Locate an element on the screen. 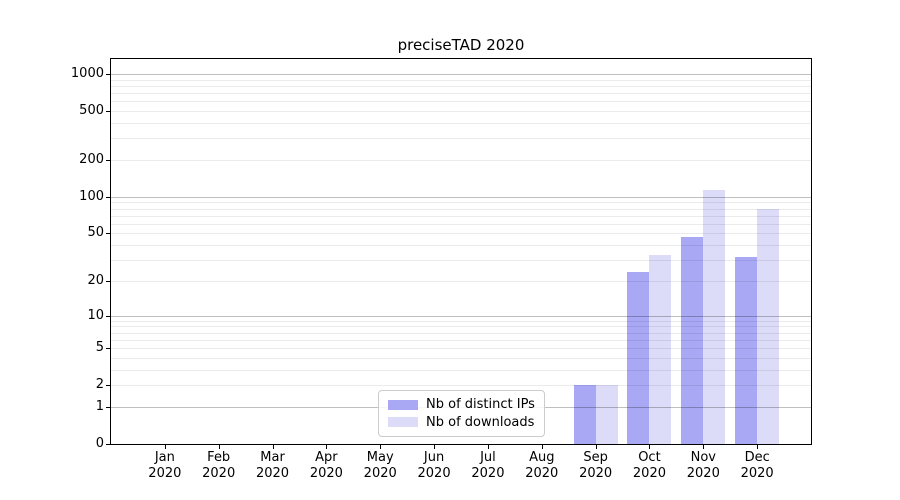  bar-nb-of-downloads-nov-2020 is located at coordinates (714, 317).